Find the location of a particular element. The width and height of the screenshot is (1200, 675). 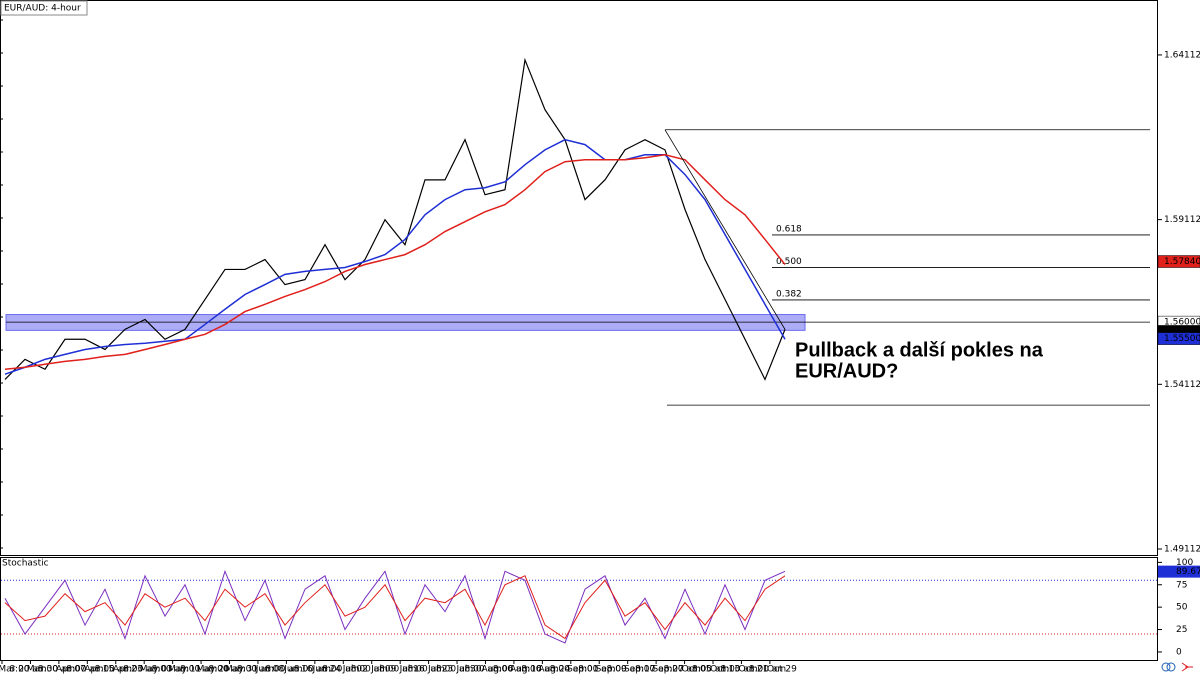

date-label: Jul 02 is located at coordinates (355, 670).